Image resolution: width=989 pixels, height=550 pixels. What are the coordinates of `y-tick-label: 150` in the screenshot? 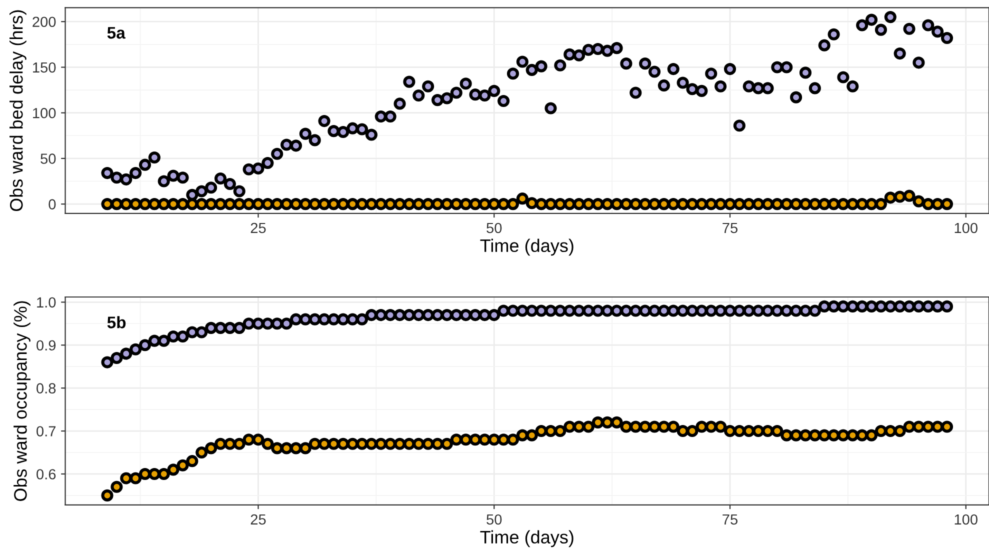 It's located at (44, 67).